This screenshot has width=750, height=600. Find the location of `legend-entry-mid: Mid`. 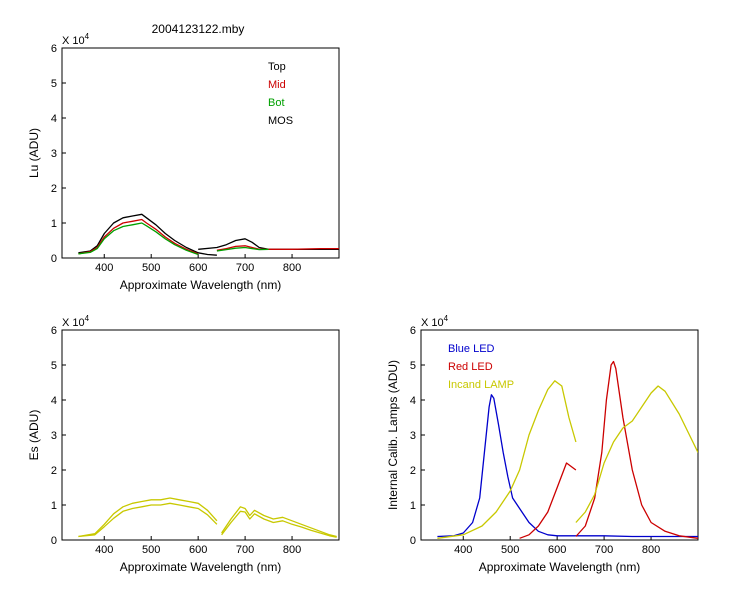

legend-entry-mid: Mid is located at coordinates (277, 85).